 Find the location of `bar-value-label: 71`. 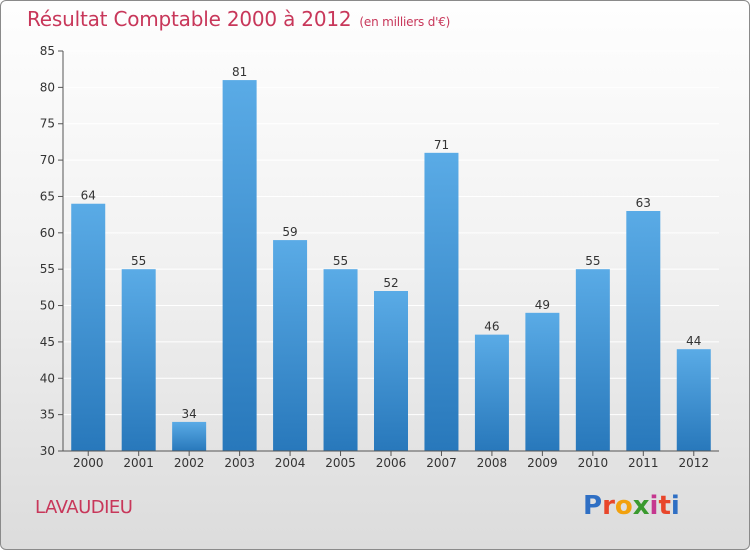

bar-value-label: 71 is located at coordinates (441, 145).